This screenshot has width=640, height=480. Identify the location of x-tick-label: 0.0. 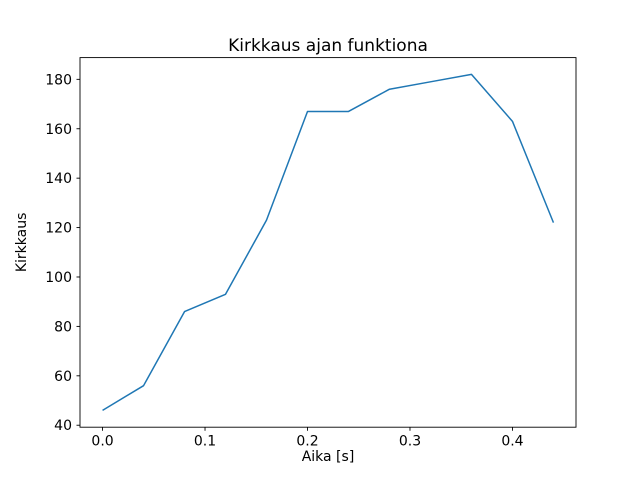
(102, 442).